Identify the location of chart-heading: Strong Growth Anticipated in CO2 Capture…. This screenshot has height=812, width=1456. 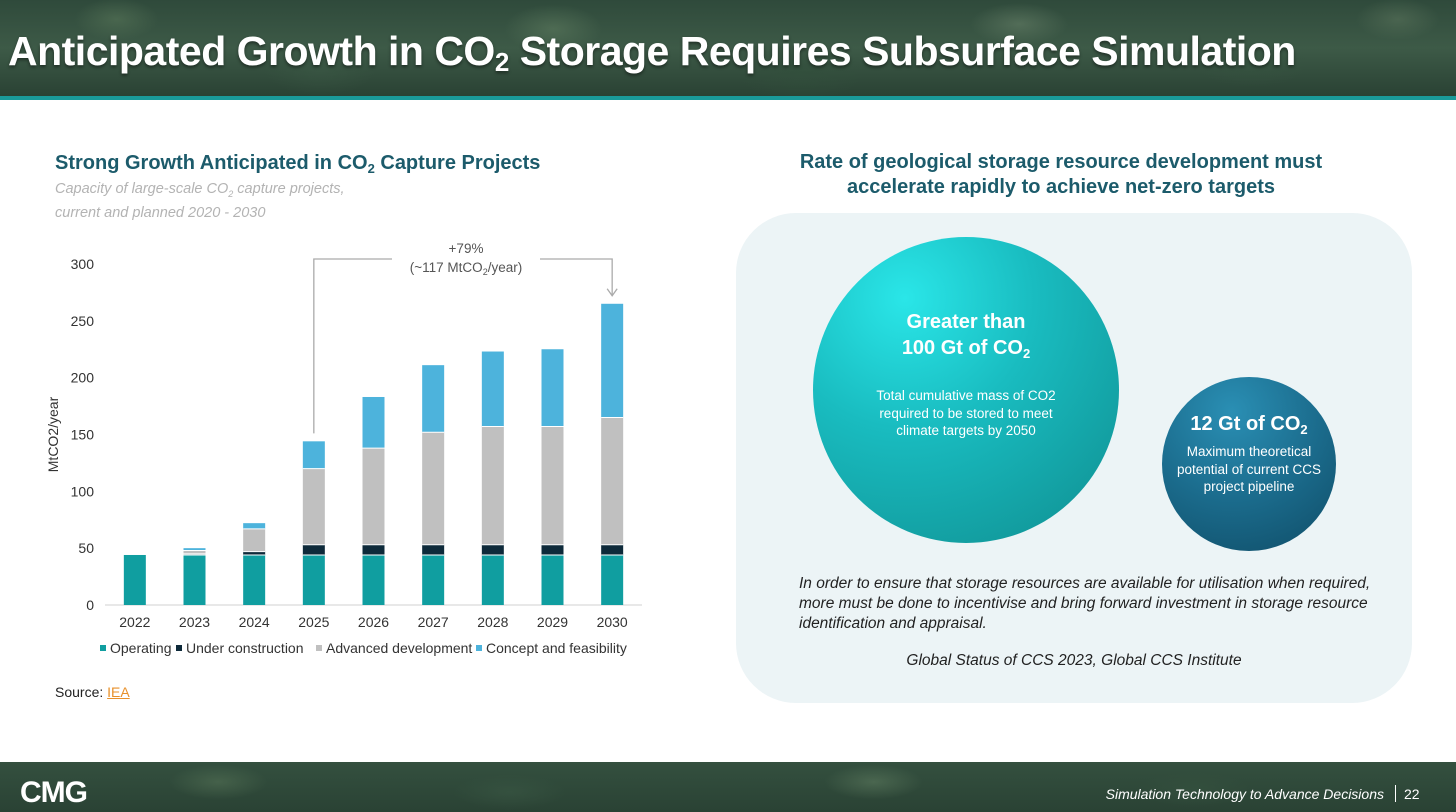
(298, 164).